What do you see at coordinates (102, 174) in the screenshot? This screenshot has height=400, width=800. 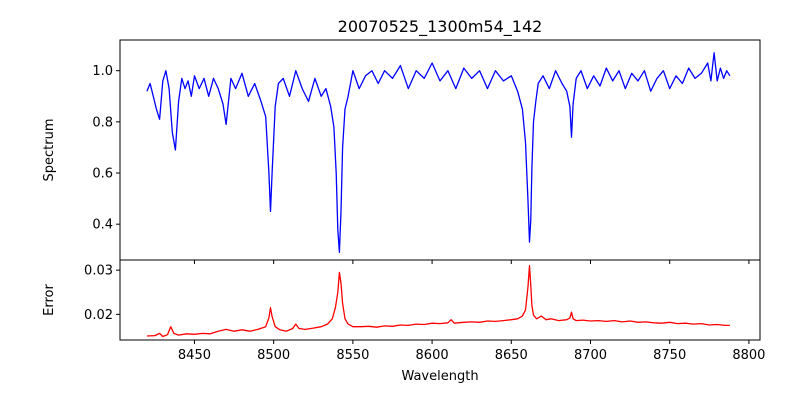 I see `spectrum-y-tick-label: 0.6` at bounding box center [102, 174].